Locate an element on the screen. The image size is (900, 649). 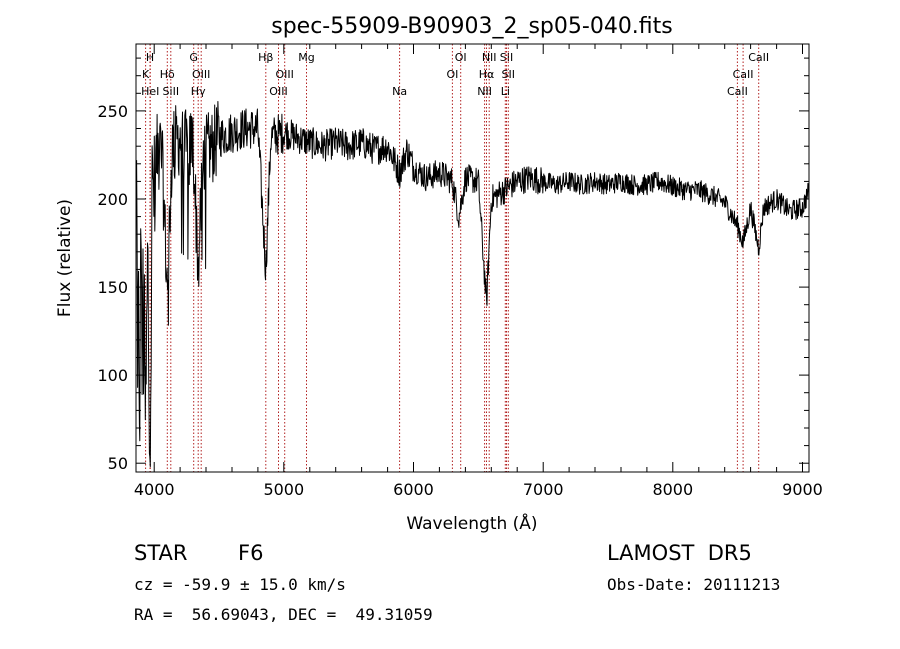
chart-title: spec-55909-B90903_2_sp05-040.fits is located at coordinates (472, 26).